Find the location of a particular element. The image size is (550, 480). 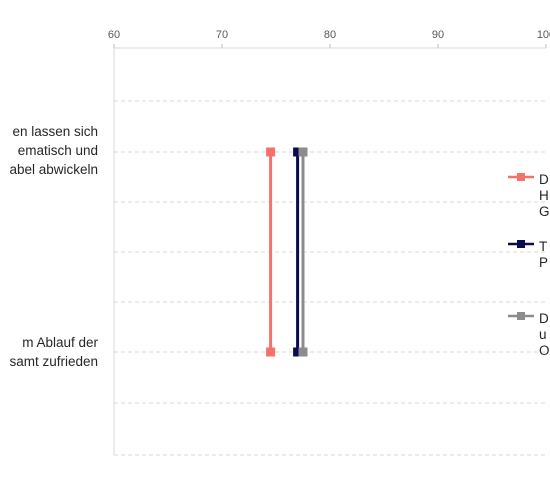

category-label-2-line-1: m Ablauf der is located at coordinates (60, 342).